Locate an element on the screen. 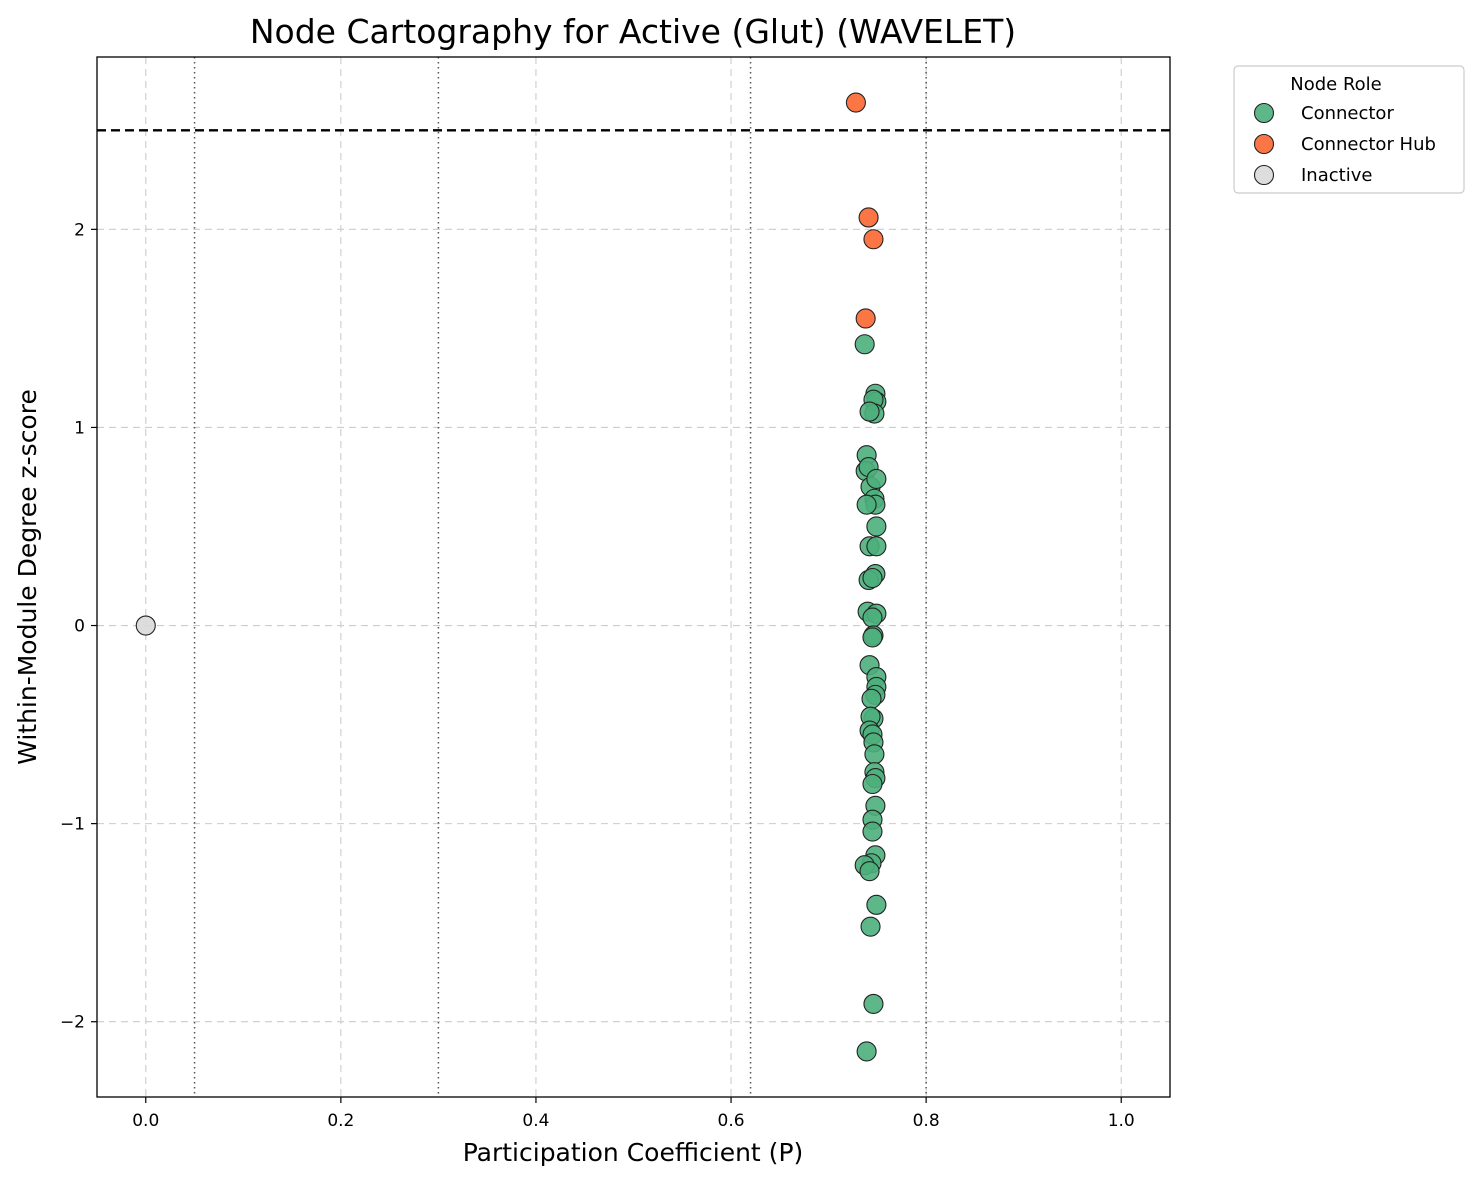 Image resolution: width=1480 pixels, height=1183 pixels. legend-marker-inactive is located at coordinates (1264, 175).